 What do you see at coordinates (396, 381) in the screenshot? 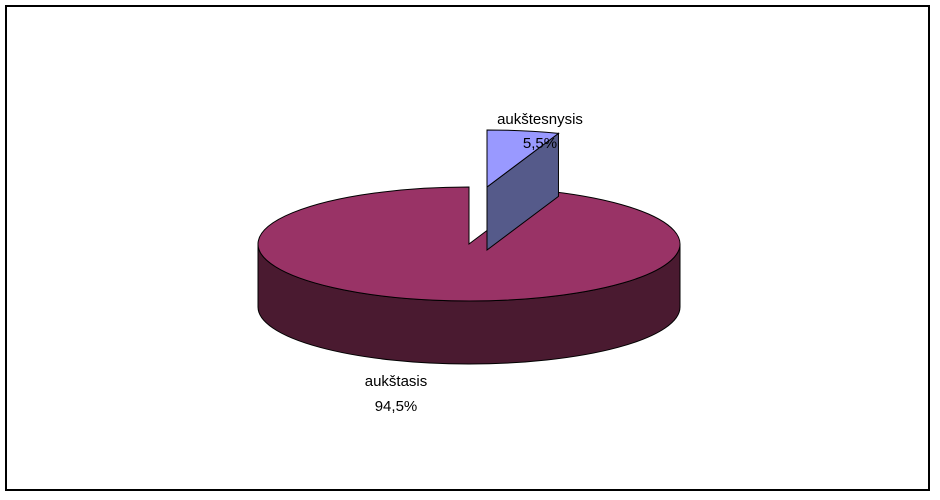
I see `label-aukstasis-name: aukštasis` at bounding box center [396, 381].